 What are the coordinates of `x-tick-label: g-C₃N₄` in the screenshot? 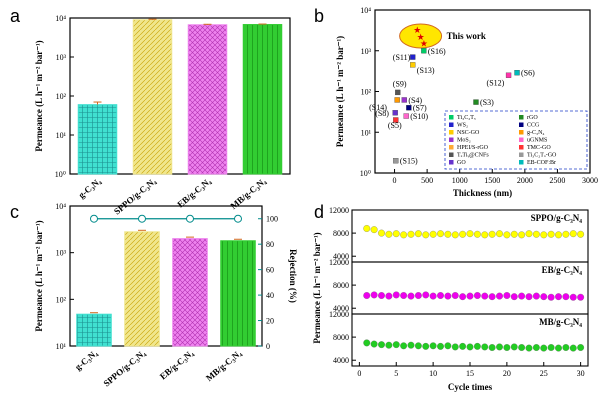 It's located at (90, 188).